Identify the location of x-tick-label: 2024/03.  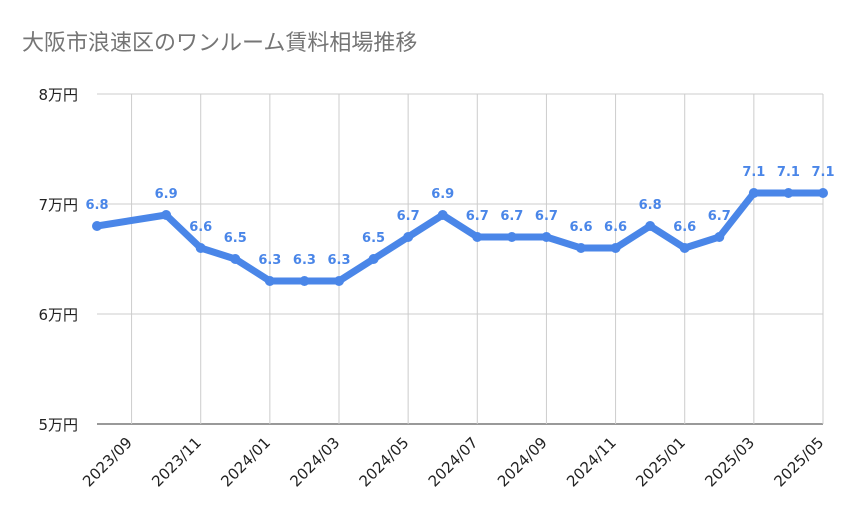
(314, 462).